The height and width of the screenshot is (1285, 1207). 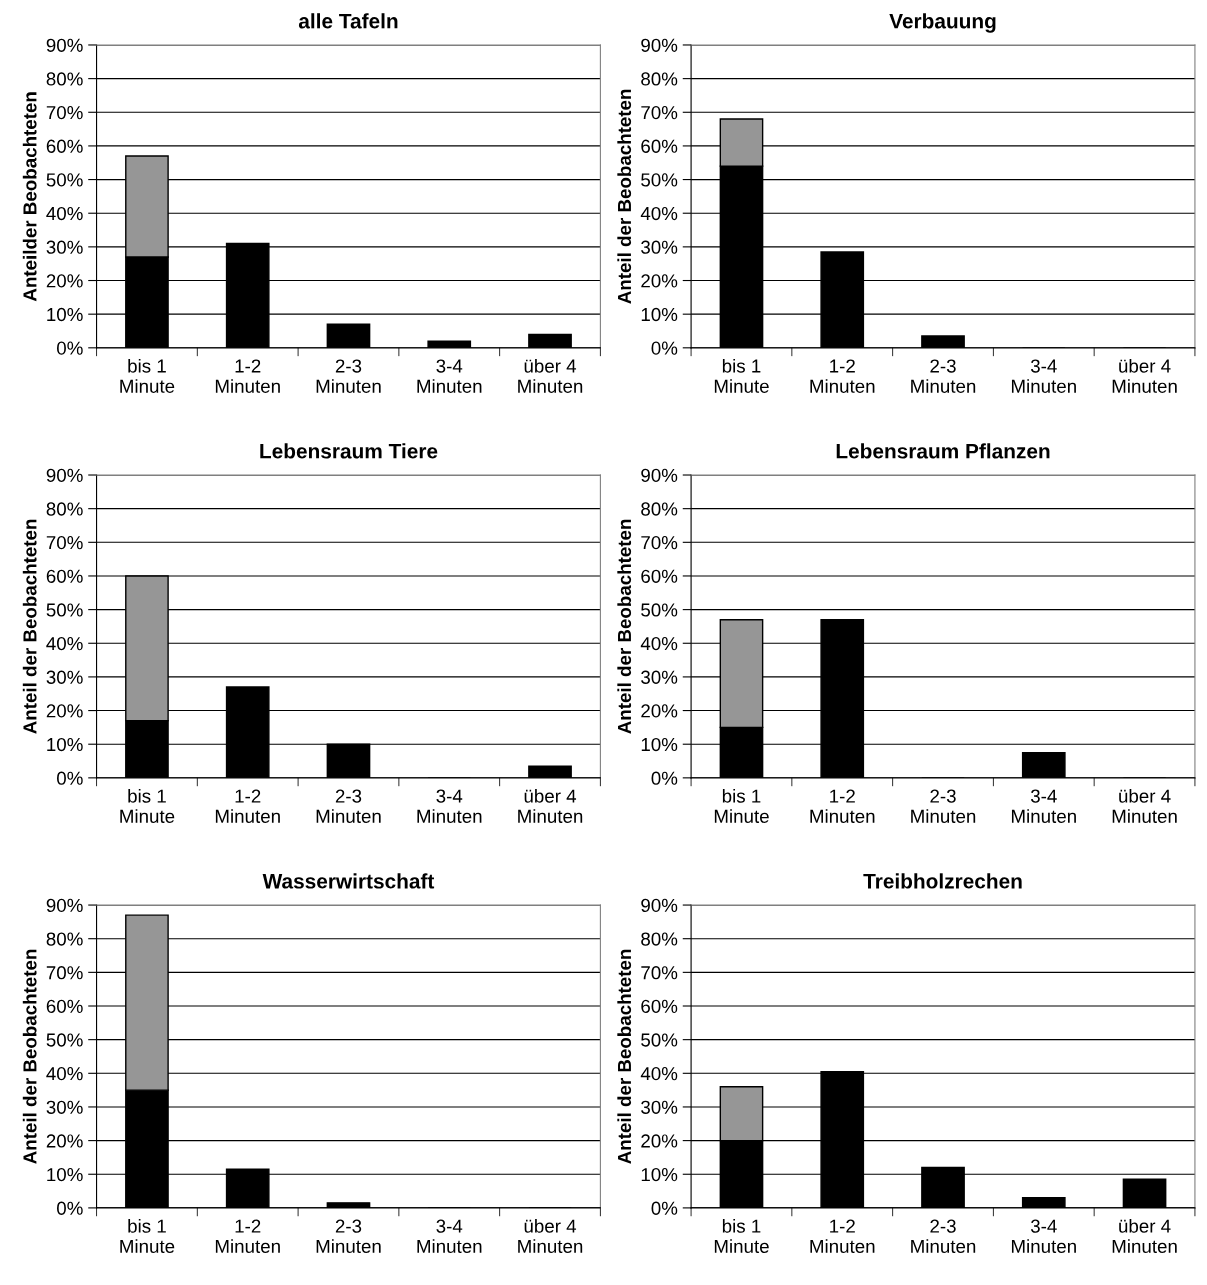 What do you see at coordinates (349, 451) in the screenshot?
I see `chart-title: Lebensraum Tiere` at bounding box center [349, 451].